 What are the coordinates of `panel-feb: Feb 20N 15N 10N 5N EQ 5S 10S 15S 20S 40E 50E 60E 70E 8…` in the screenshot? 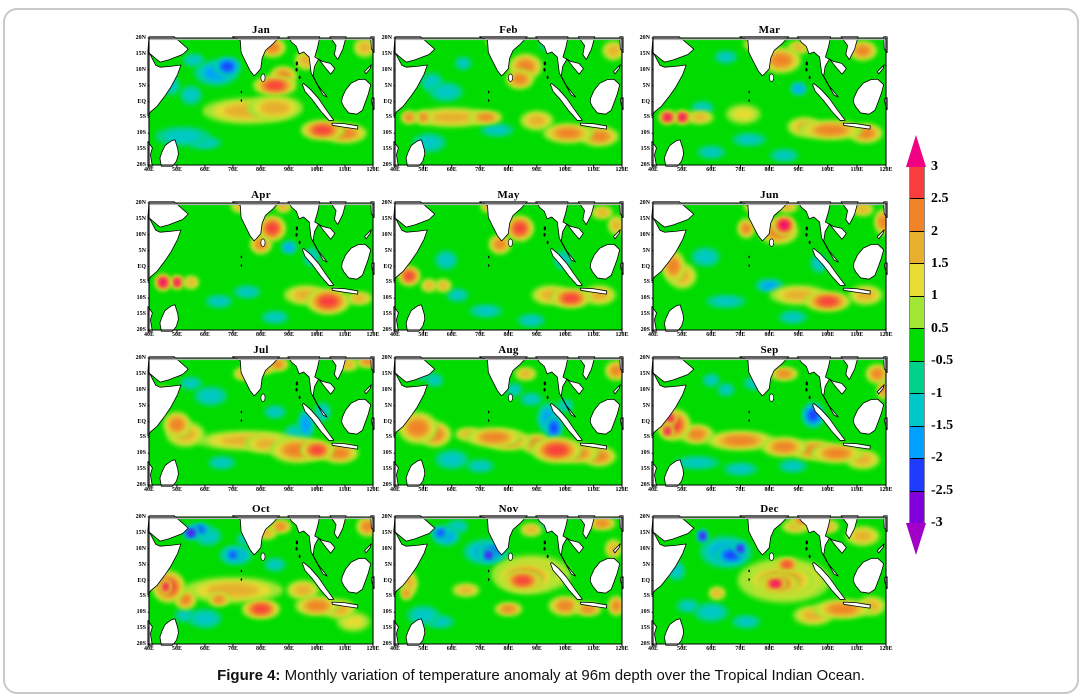 It's located at (505, 98).